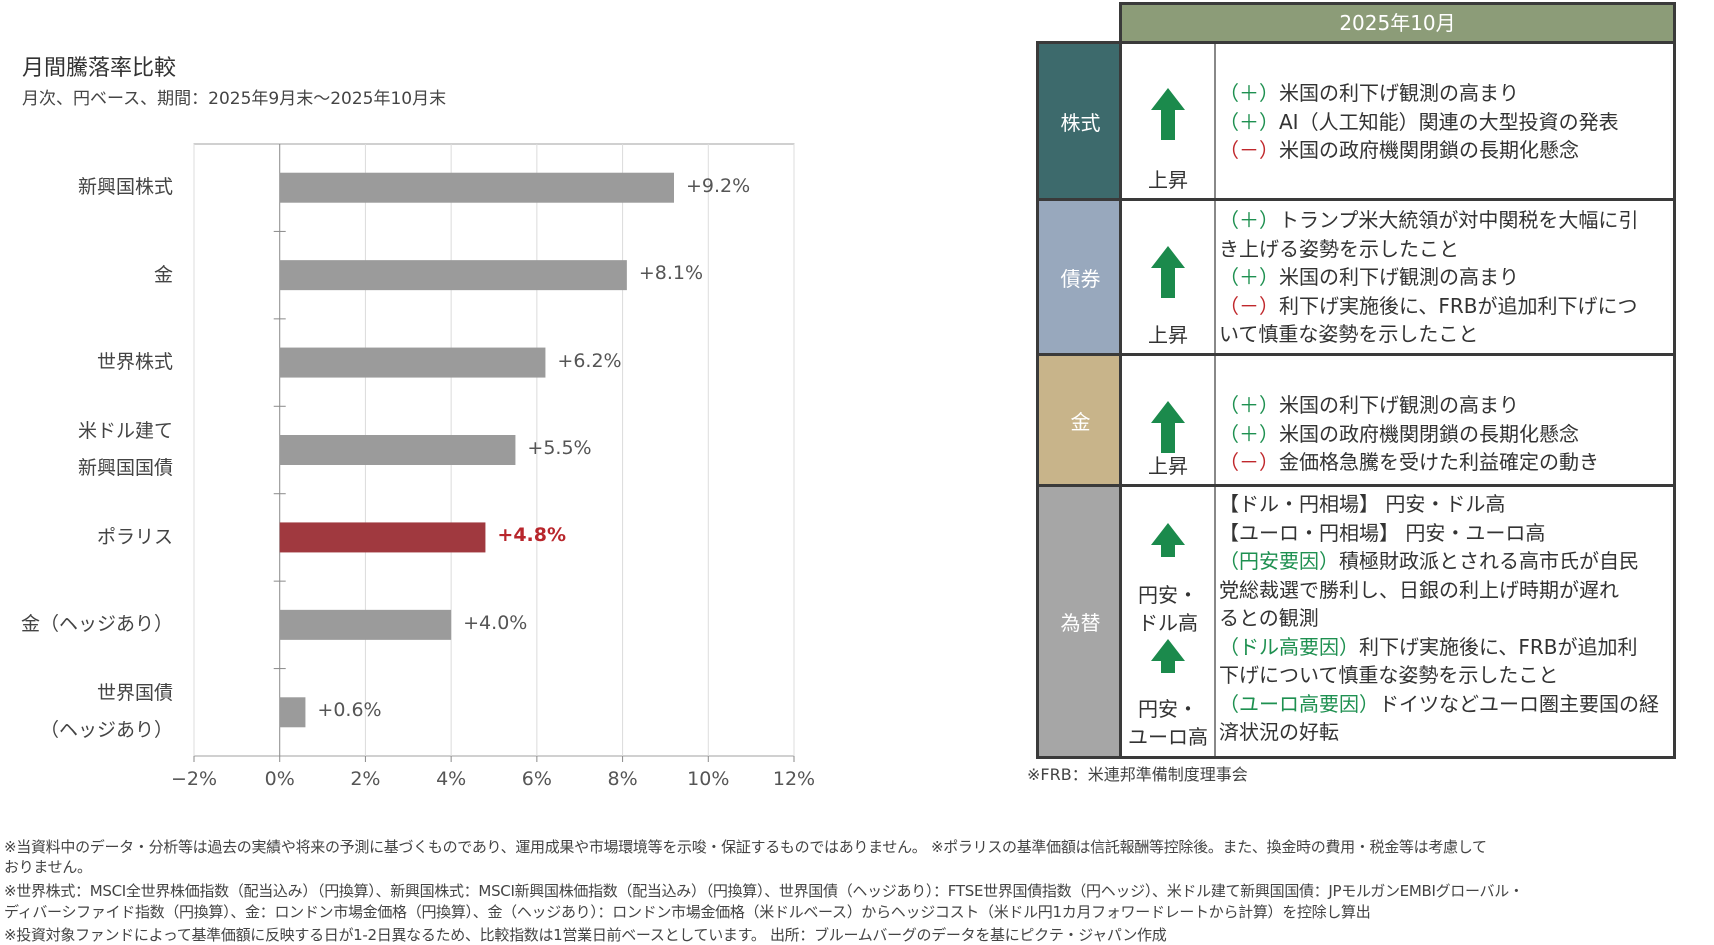 This screenshot has width=1714, height=945. Describe the element at coordinates (99, 68) in the screenshot. I see `chart-title: 月間騰落率比較` at that location.